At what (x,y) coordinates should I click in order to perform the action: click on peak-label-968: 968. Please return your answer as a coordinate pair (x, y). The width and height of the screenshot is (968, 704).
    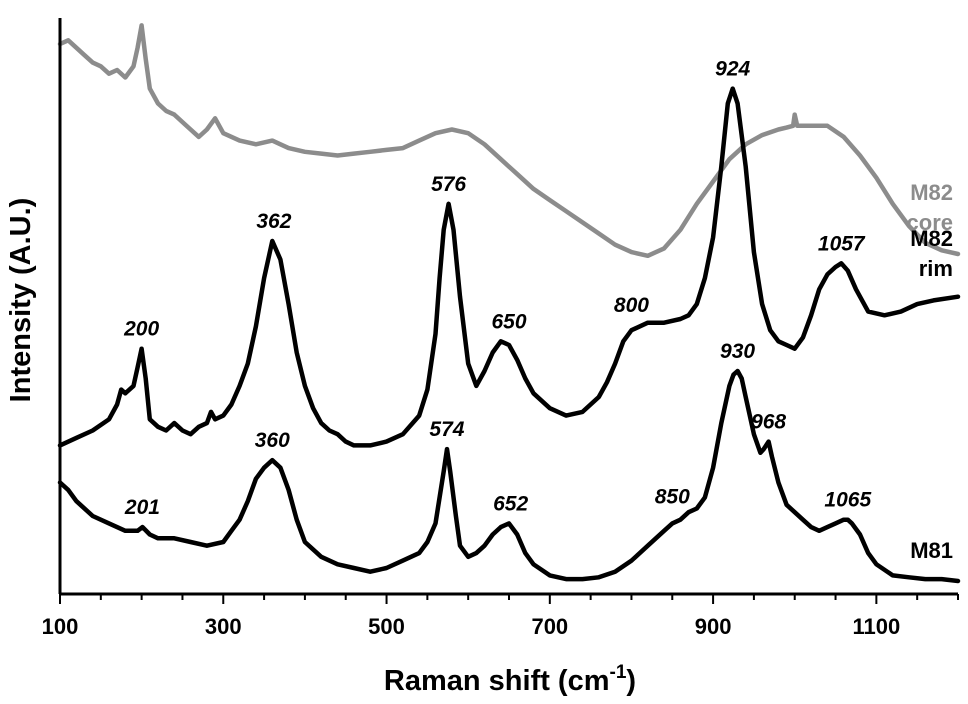
    Looking at the image, I should click on (768, 422).